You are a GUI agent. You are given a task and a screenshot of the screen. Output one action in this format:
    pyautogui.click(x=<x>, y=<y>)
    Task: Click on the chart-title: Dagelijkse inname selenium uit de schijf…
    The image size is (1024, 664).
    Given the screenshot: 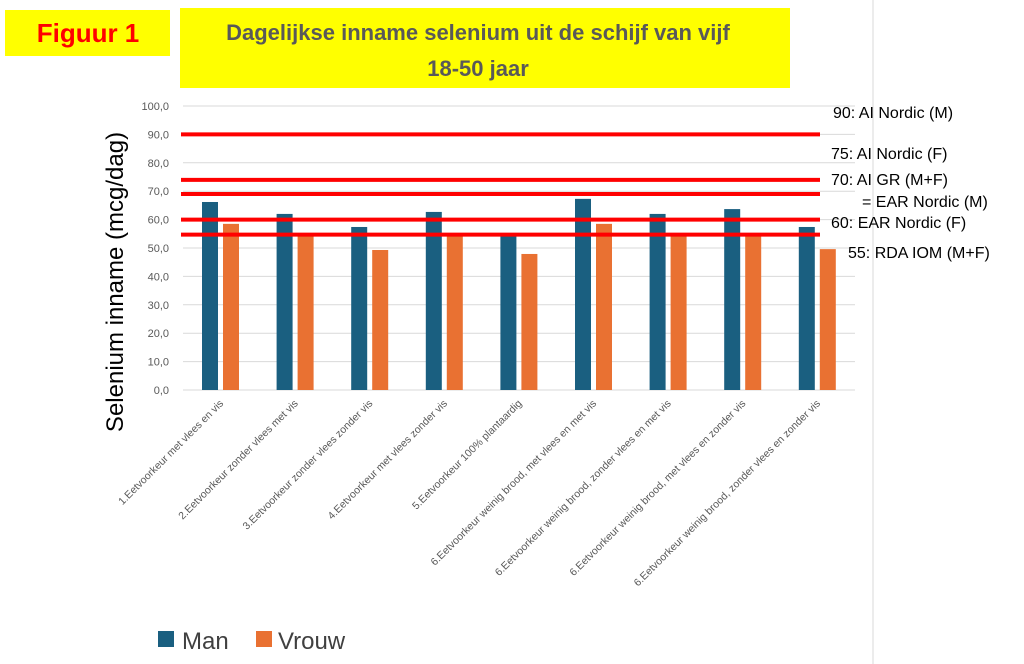 What is the action you would take?
    pyautogui.click(x=478, y=32)
    